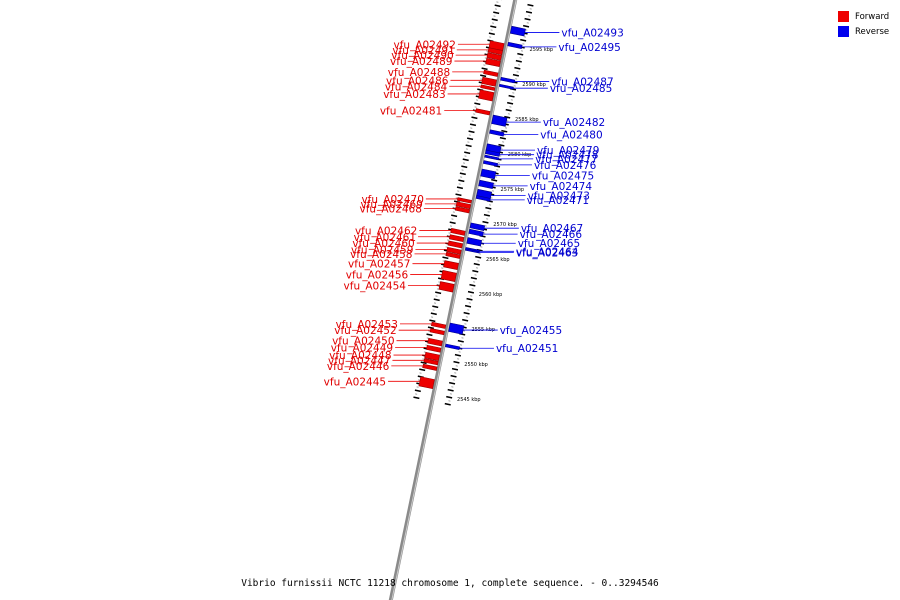 The image size is (900, 600). I want to click on gene-label: vfu_A02489, so click(421, 62).